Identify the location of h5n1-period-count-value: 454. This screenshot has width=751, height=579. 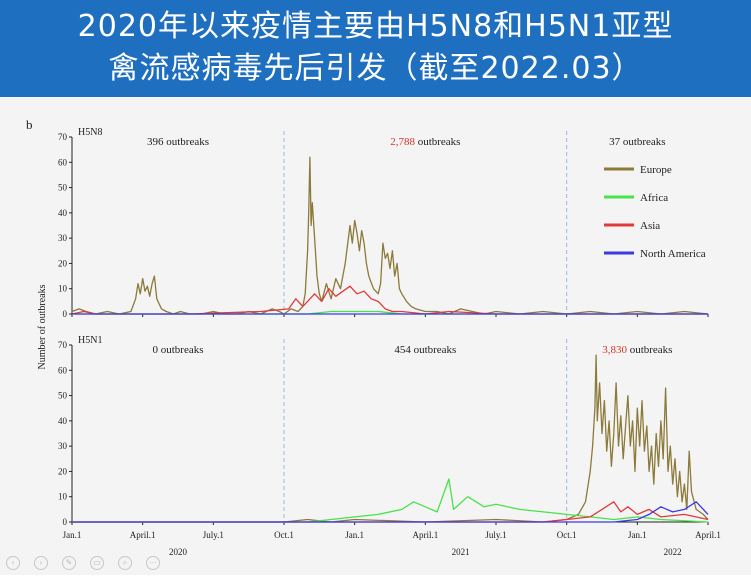
(402, 350).